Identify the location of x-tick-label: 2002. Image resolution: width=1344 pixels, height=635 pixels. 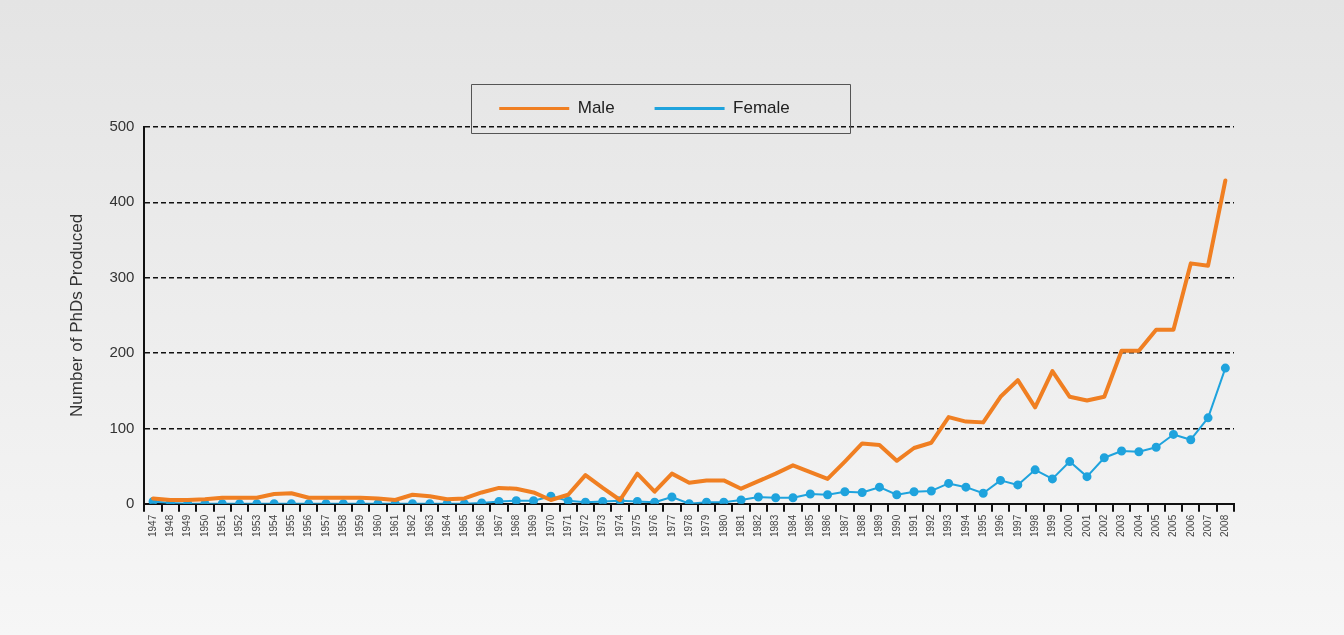
(1104, 525).